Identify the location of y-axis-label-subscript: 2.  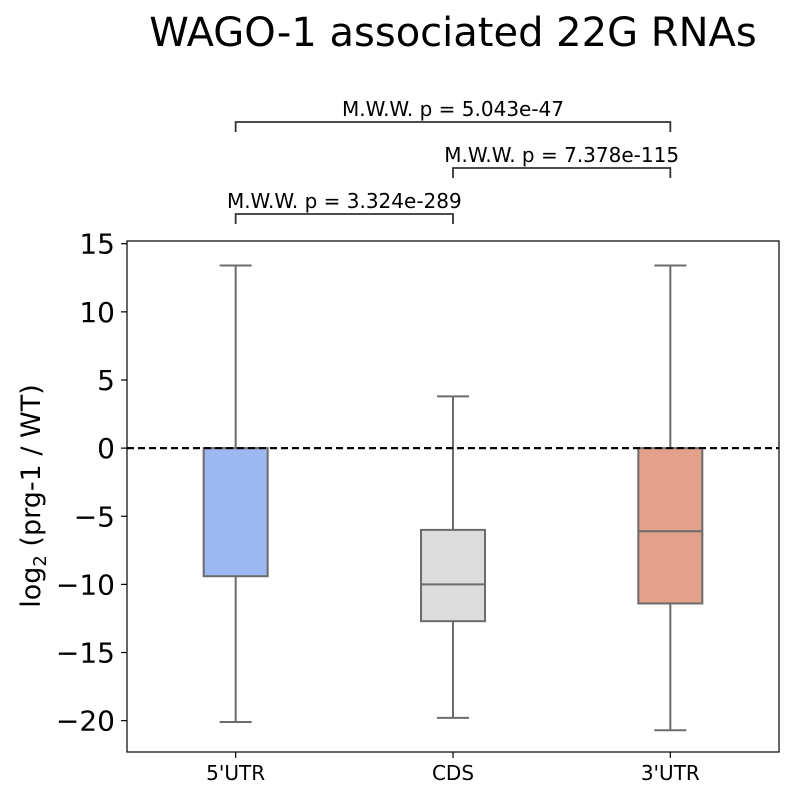
(40, 560).